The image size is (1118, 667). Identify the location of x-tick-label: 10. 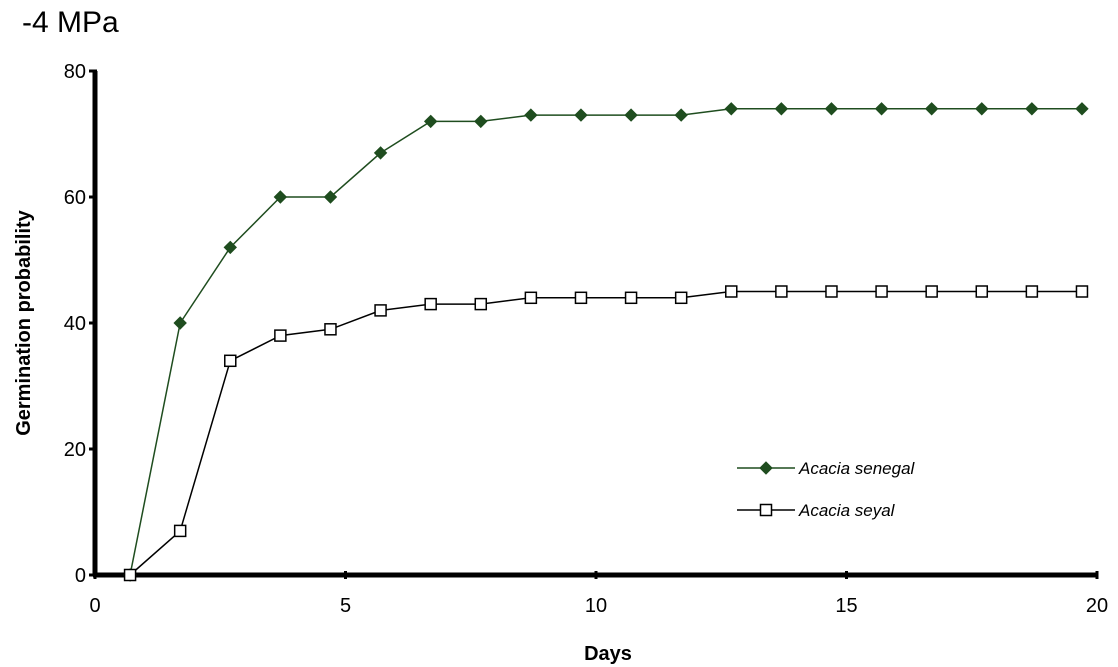
(596, 606).